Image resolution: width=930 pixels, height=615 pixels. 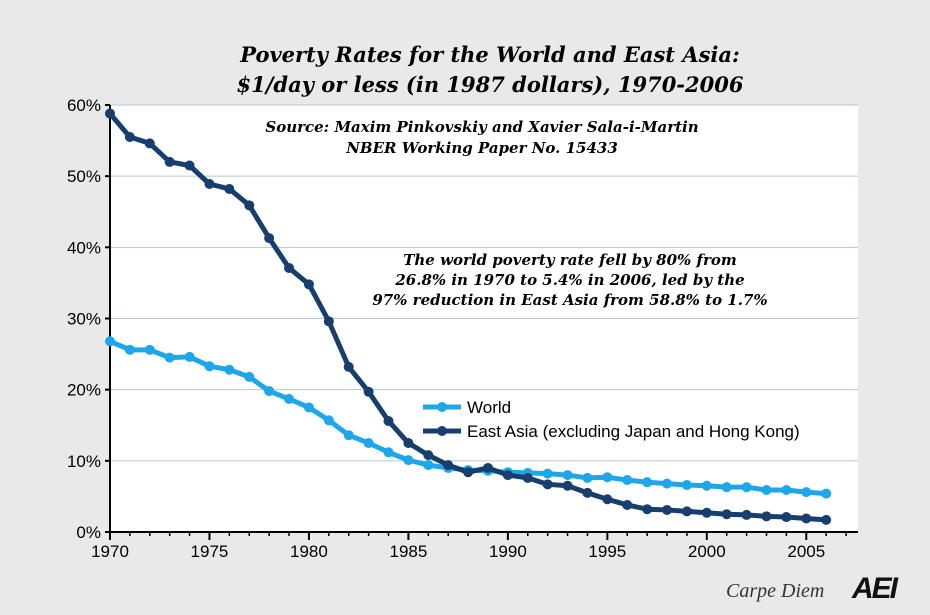 What do you see at coordinates (88, 532) in the screenshot?
I see `y-tick-label: 0%` at bounding box center [88, 532].